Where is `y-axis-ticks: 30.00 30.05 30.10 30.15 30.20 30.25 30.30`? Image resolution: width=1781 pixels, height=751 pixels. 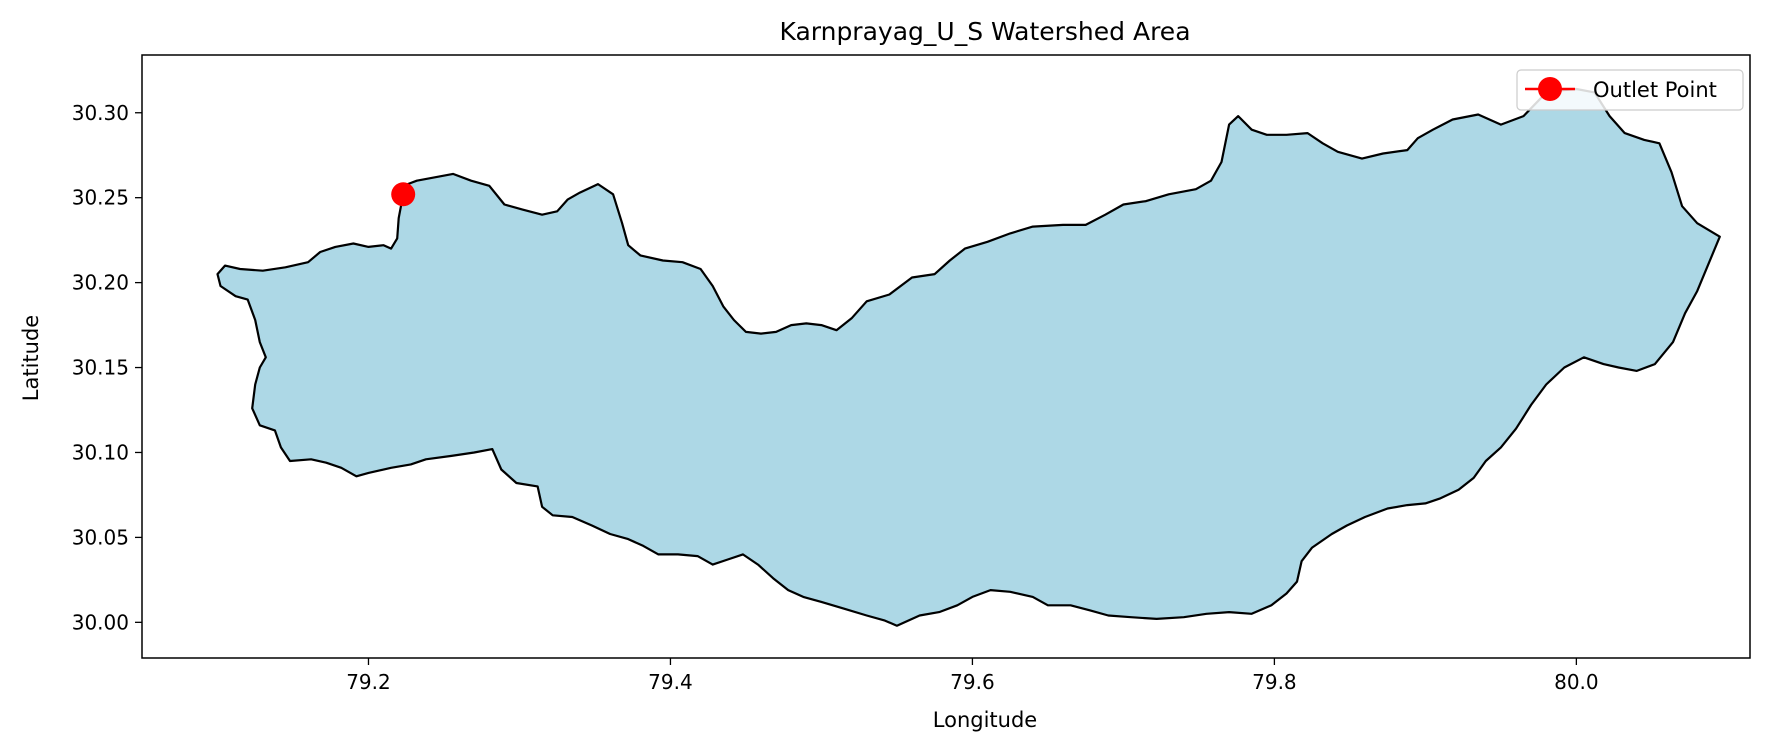 y-axis-ticks: 30.00 30.05 30.10 30.15 30.20 30.25 30.30 is located at coordinates (107, 367).